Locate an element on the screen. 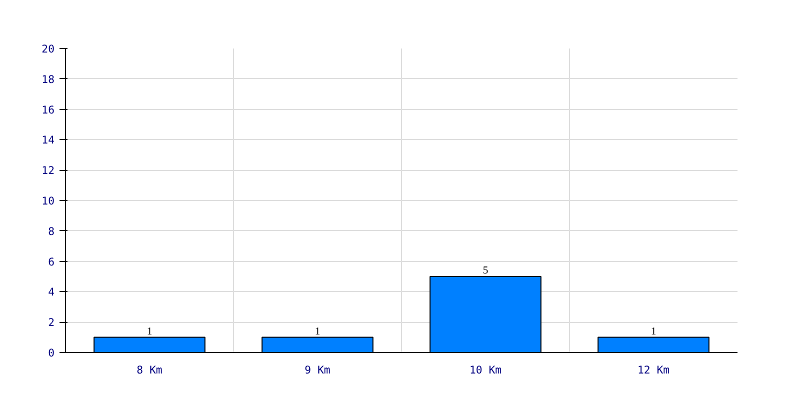 The height and width of the screenshot is (400, 800). x-tick-label: 8 Km is located at coordinates (149, 370).